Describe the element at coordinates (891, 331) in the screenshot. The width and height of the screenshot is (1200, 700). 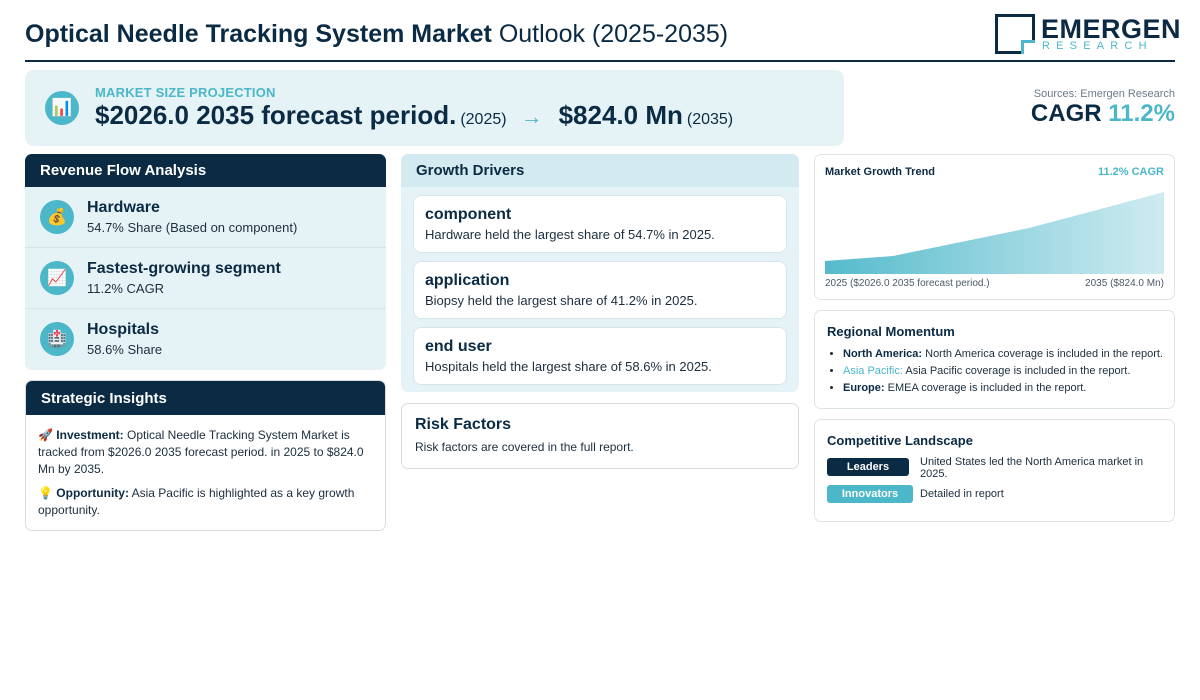
I see `regional-momentum-title: Regional Momentum` at that location.